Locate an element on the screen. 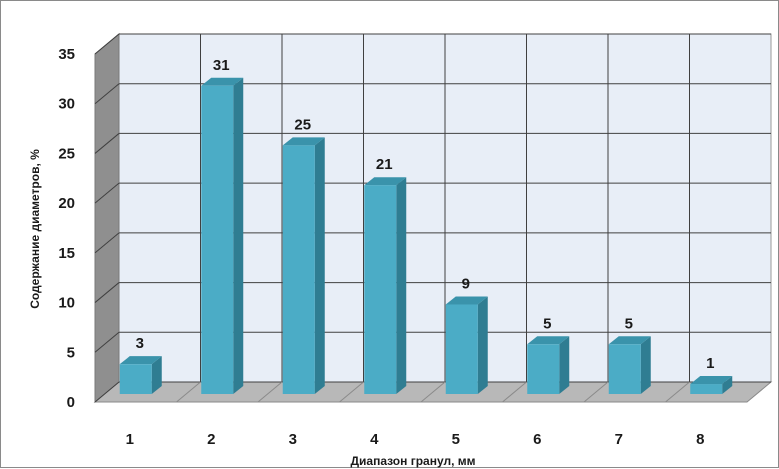 The width and height of the screenshot is (779, 469). y-tick-label: 20 is located at coordinates (66, 203).